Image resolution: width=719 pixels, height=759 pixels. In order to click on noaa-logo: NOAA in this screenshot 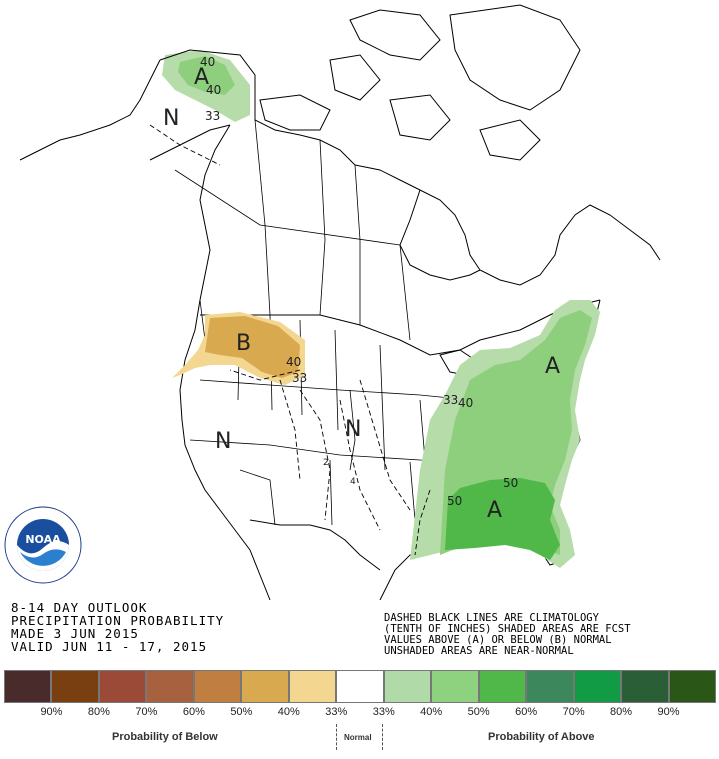, I will do `click(43, 545)`.